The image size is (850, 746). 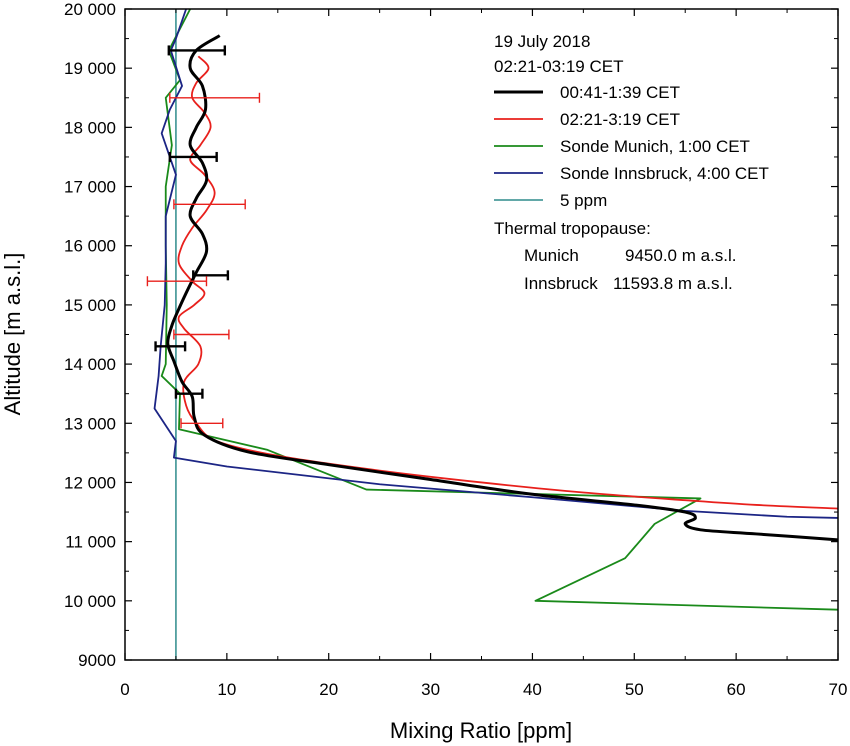 I want to click on tropopause-title: Thermal tropopause:, so click(x=572, y=228).